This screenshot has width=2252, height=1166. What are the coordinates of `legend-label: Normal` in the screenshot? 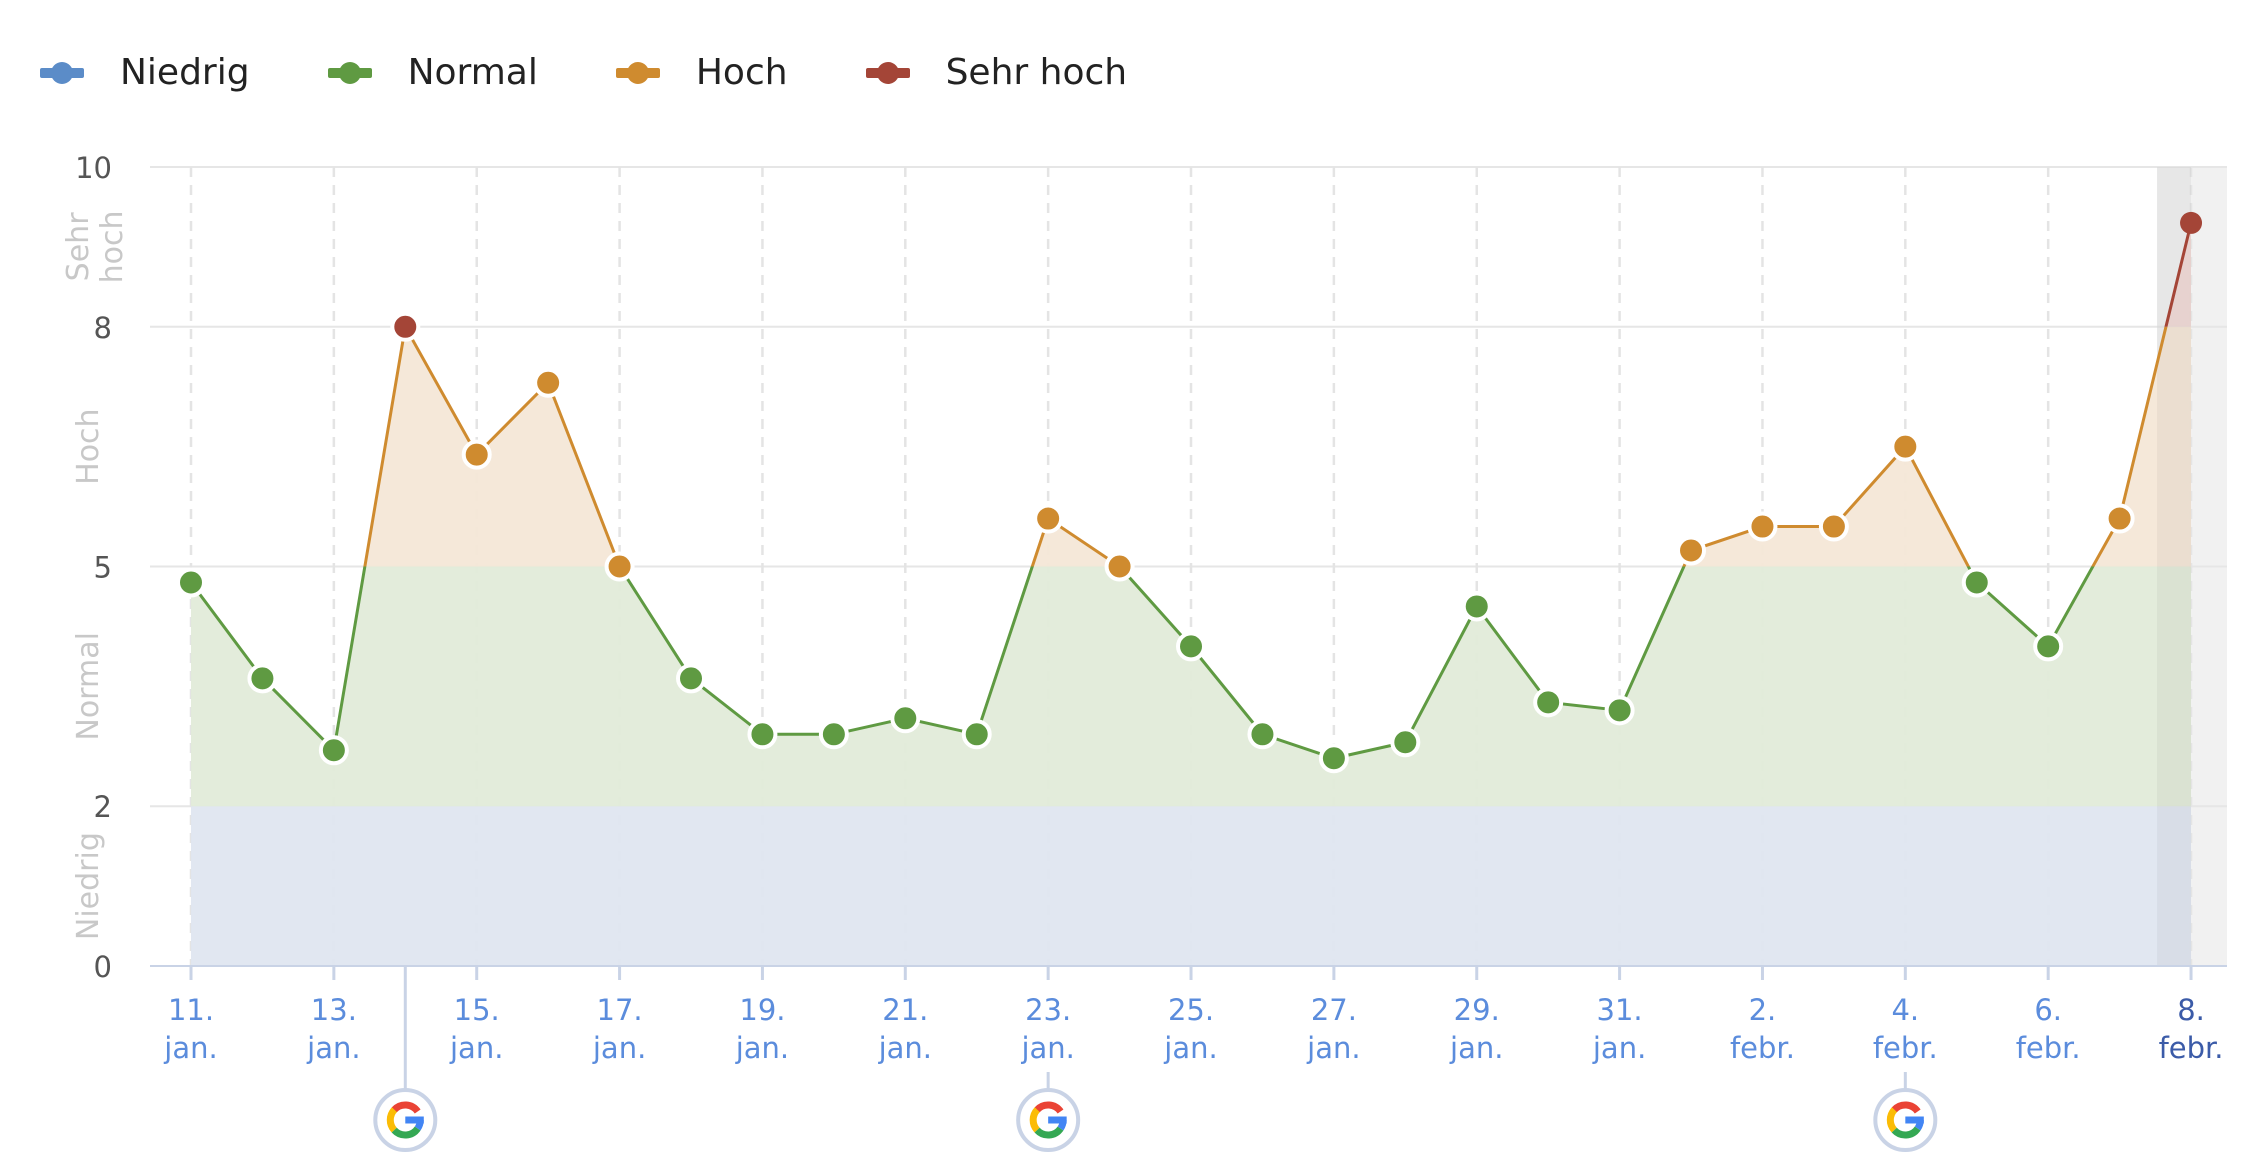 It's located at (472, 72).